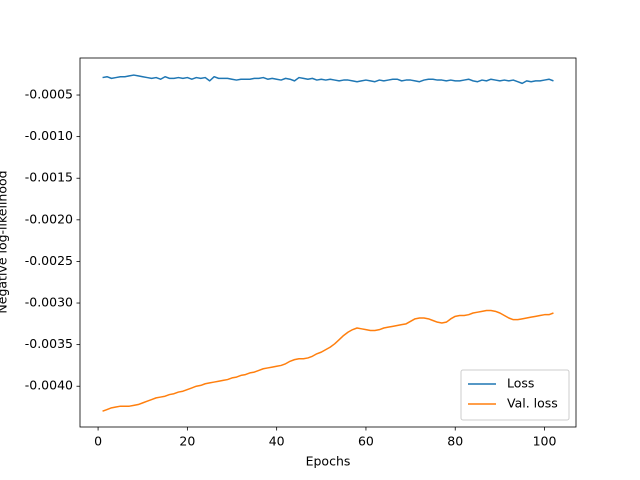 Image resolution: width=640 pixels, height=480 pixels. I want to click on y-tick-label: -0.0025, so click(49, 260).